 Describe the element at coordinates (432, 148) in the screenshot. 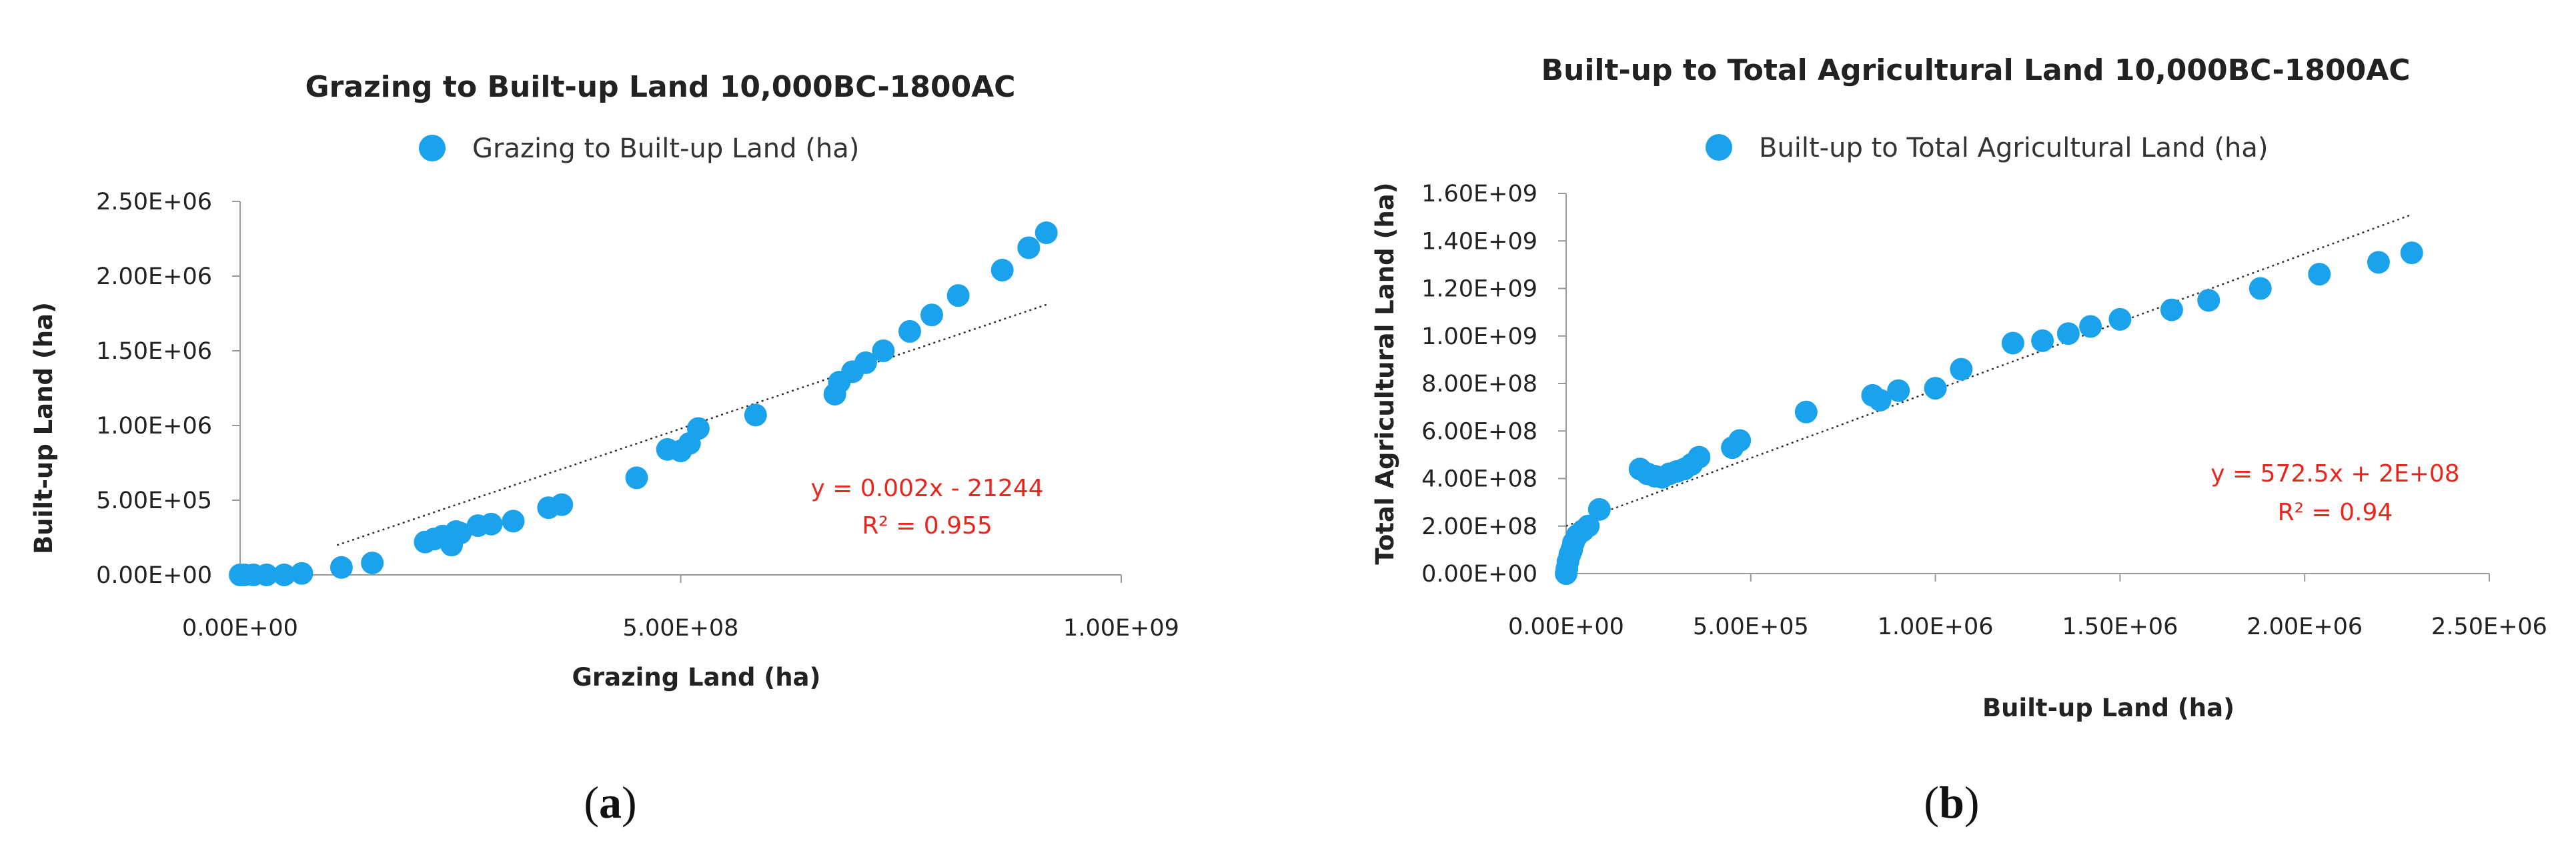

I see `chart-a-legend-marker` at that location.